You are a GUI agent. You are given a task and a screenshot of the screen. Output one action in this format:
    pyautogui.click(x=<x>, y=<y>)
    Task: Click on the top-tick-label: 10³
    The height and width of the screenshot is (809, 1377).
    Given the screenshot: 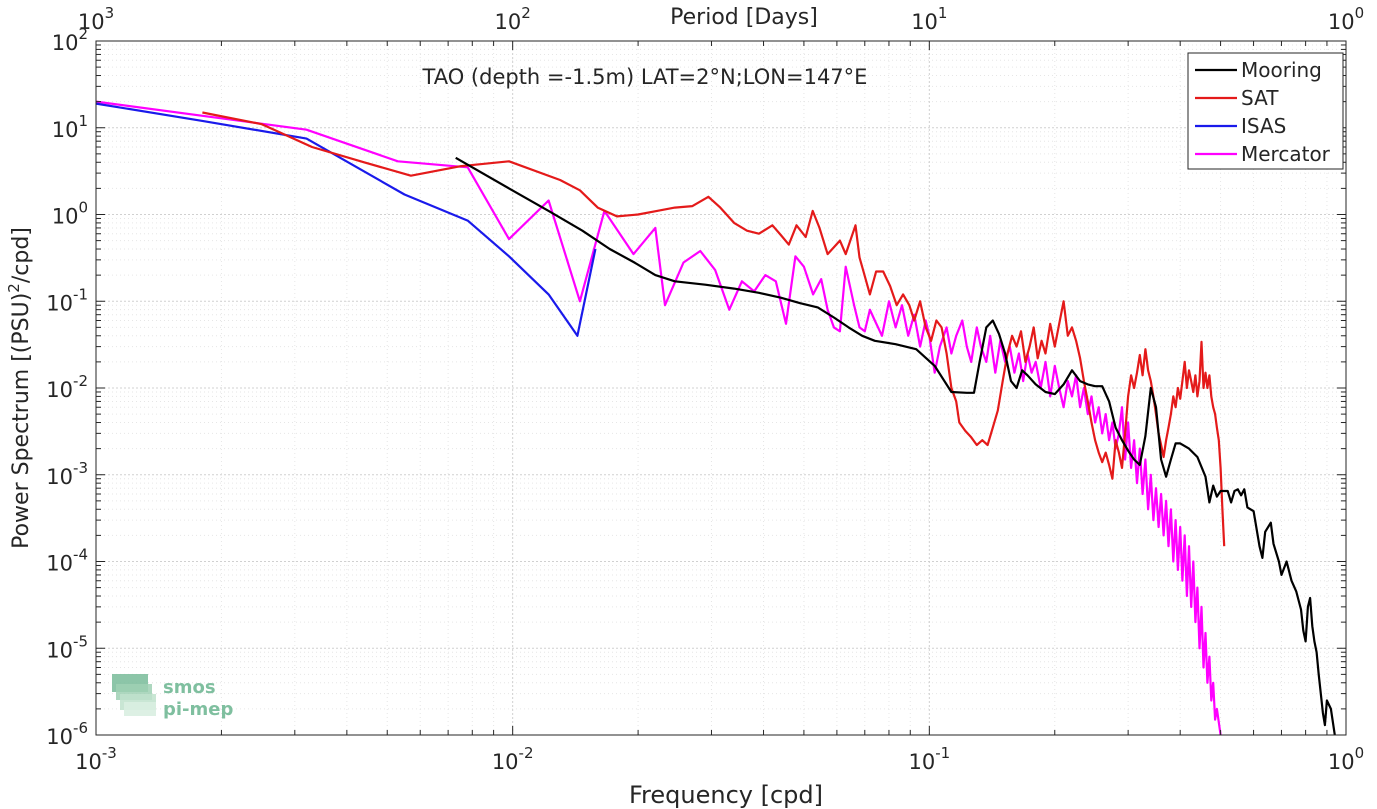 What is the action you would take?
    pyautogui.click(x=96, y=19)
    